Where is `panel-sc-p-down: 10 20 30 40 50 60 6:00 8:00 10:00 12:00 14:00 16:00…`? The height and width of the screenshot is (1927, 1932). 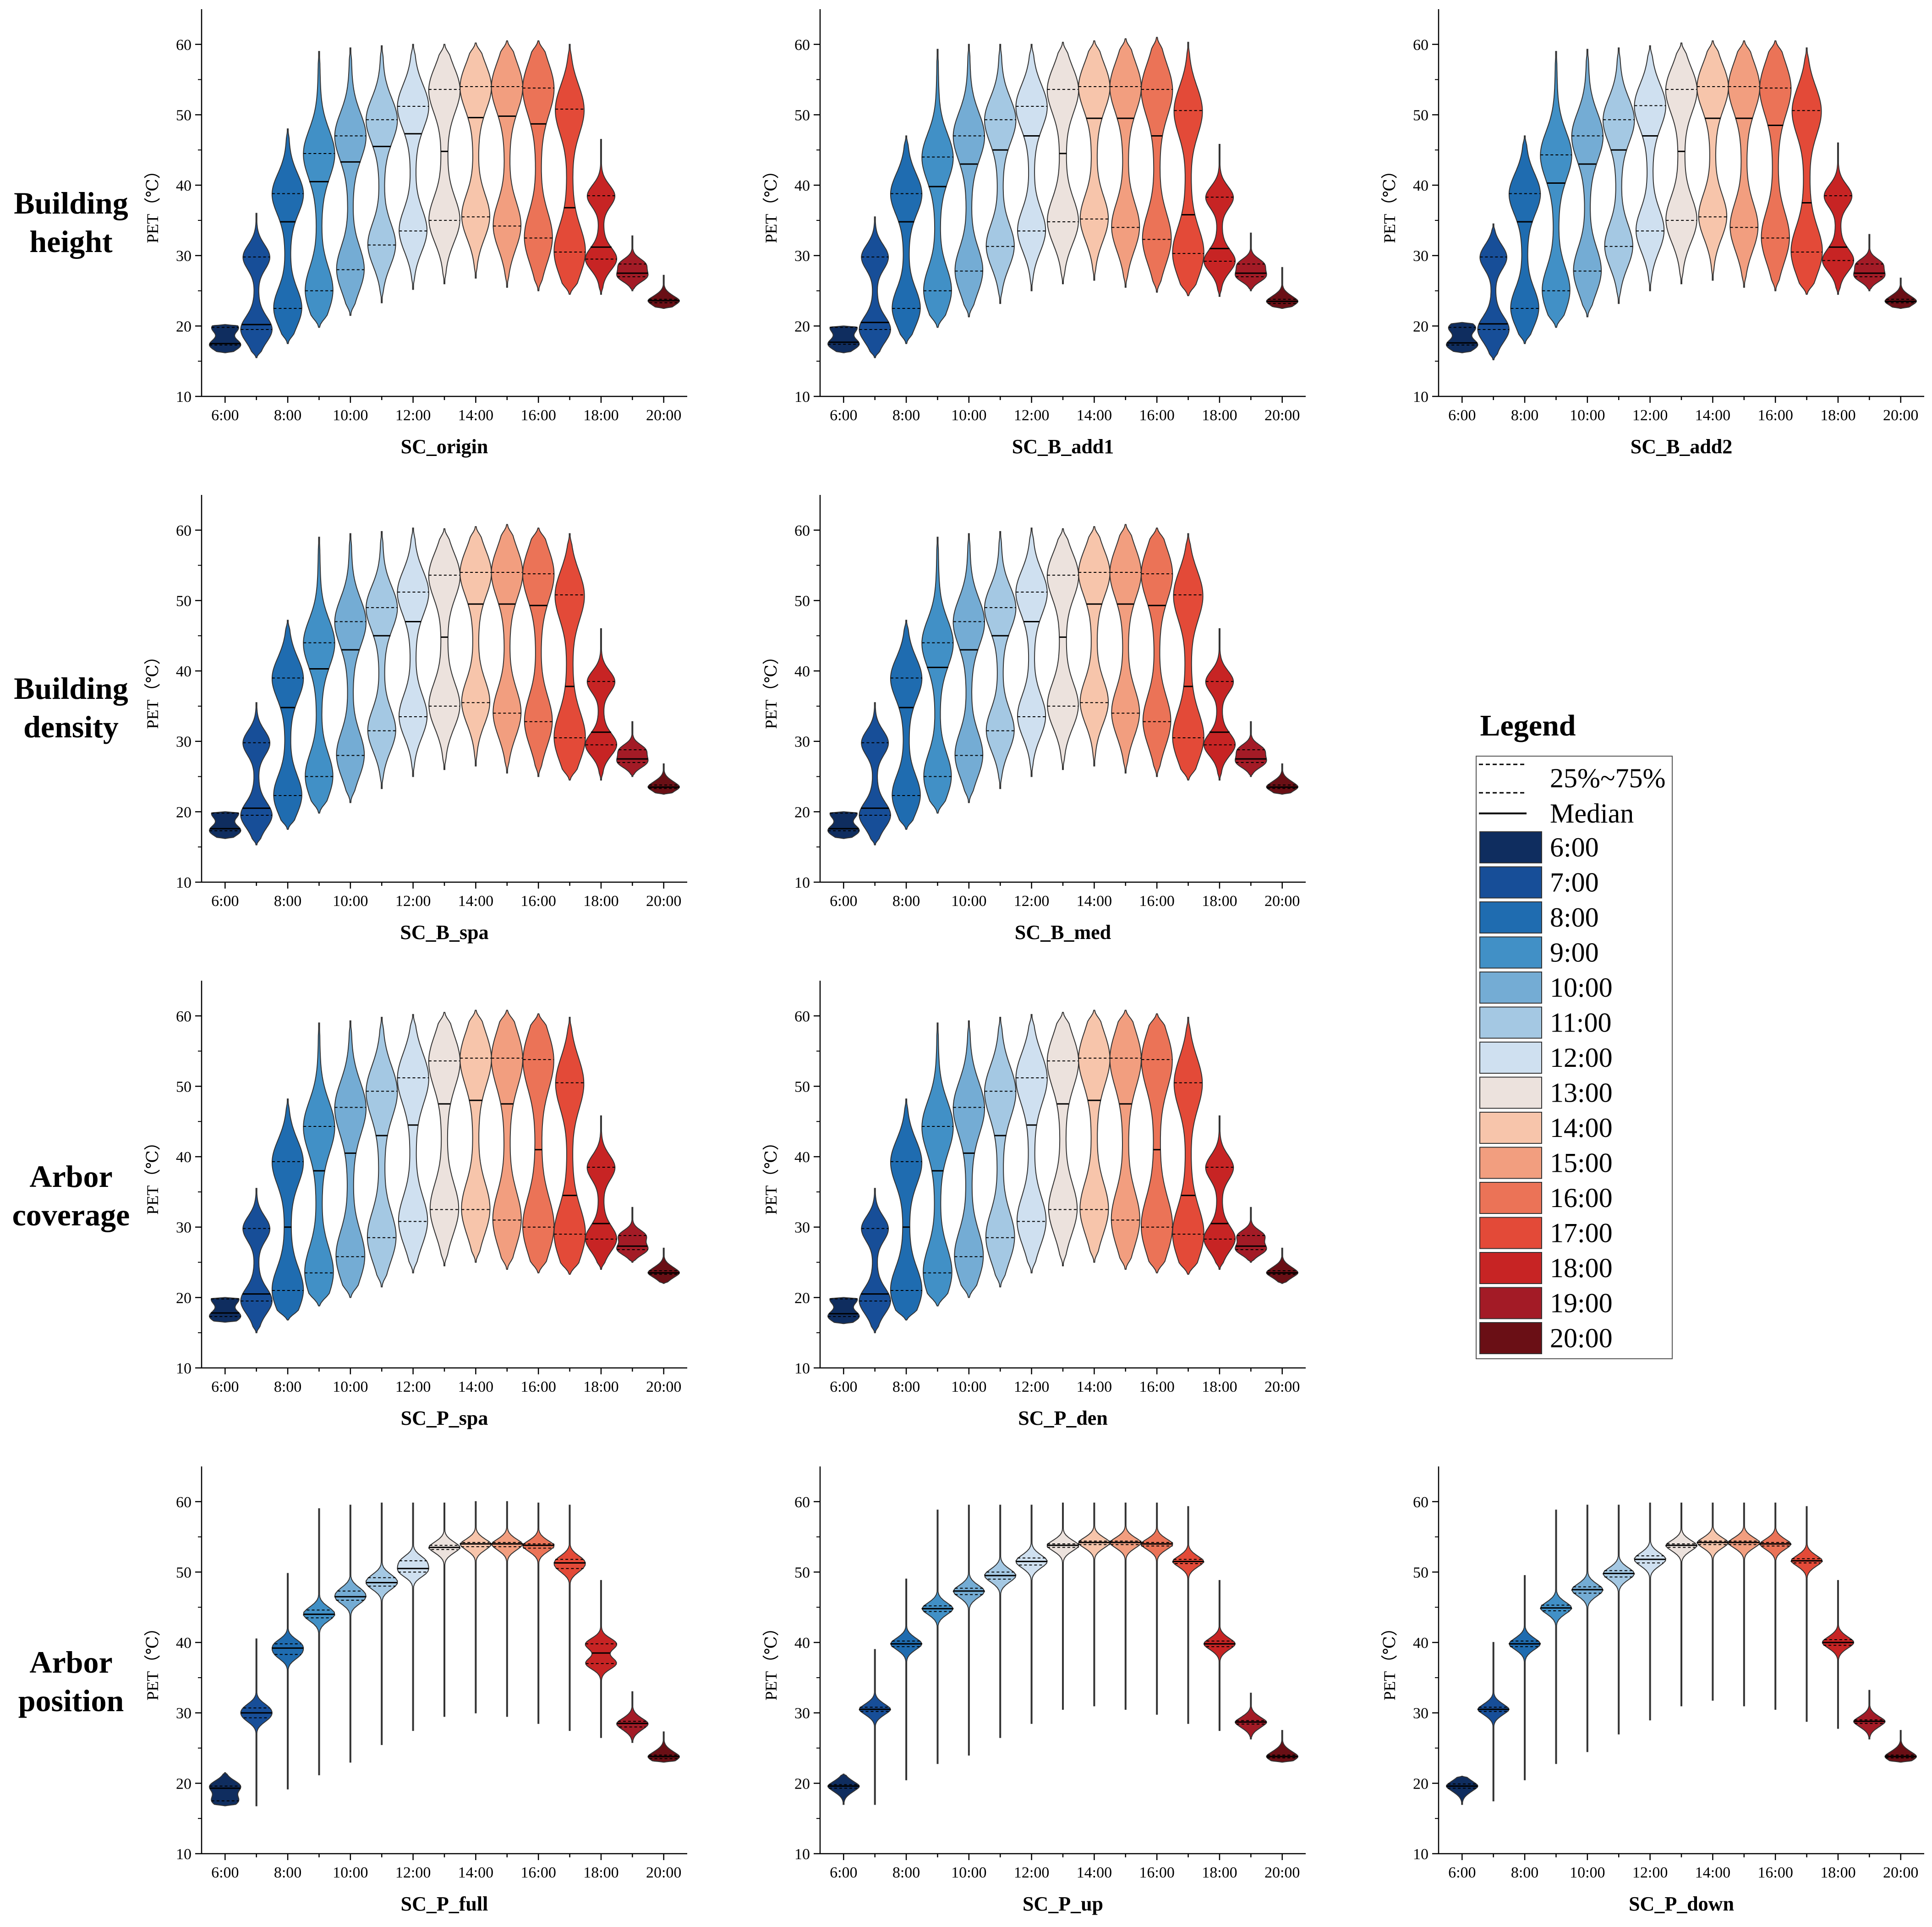
panel-sc-p-down: 10 20 30 40 50 60 6:00 8:00 10:00 12:00 14:00 16:00… is located at coordinates (1652, 1690).